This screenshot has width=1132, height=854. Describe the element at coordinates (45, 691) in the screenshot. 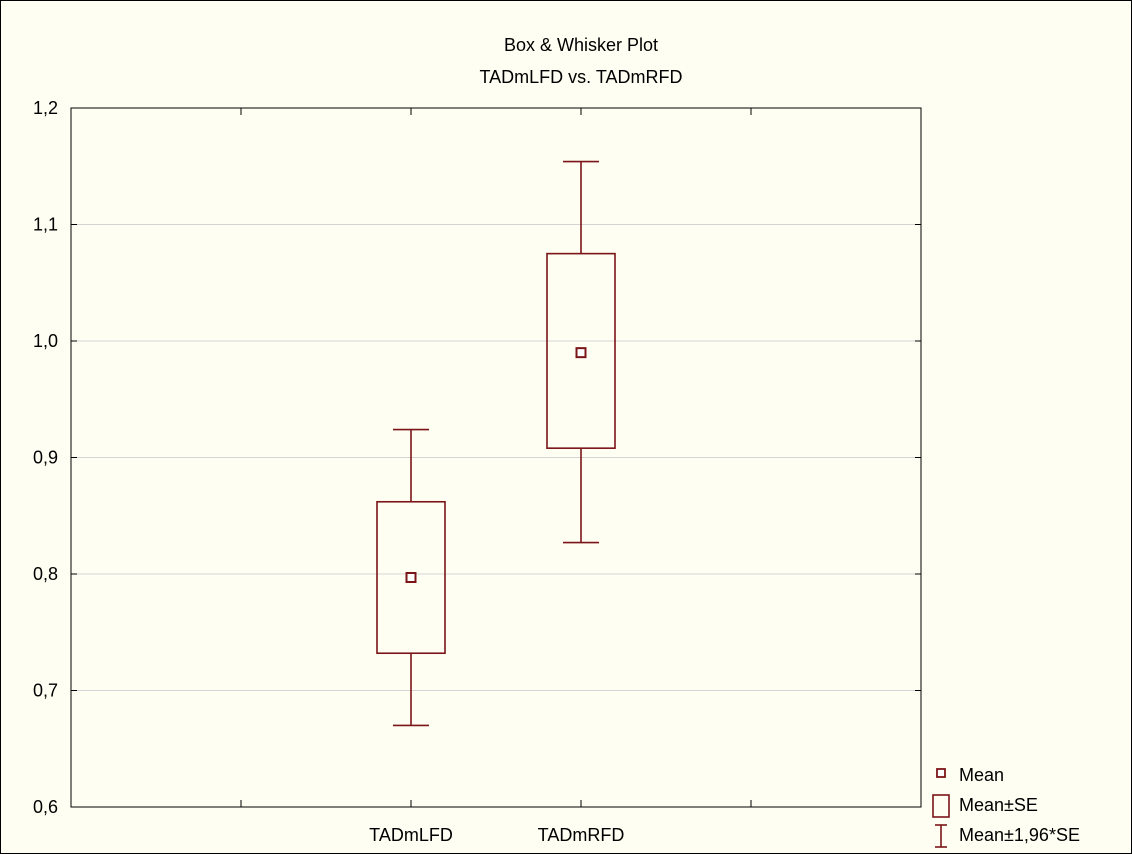

I see `y-tick-label: 0,7` at that location.